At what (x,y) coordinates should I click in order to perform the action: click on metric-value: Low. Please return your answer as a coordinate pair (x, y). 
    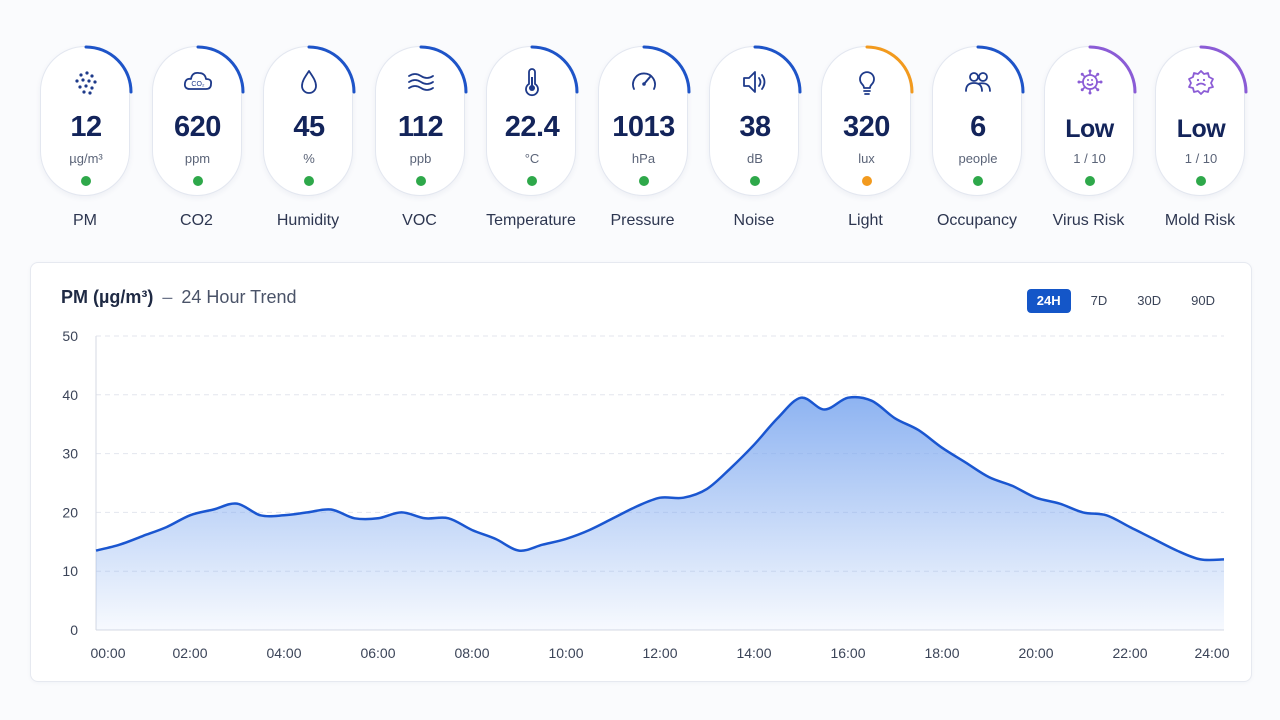
    Looking at the image, I should click on (1089, 129).